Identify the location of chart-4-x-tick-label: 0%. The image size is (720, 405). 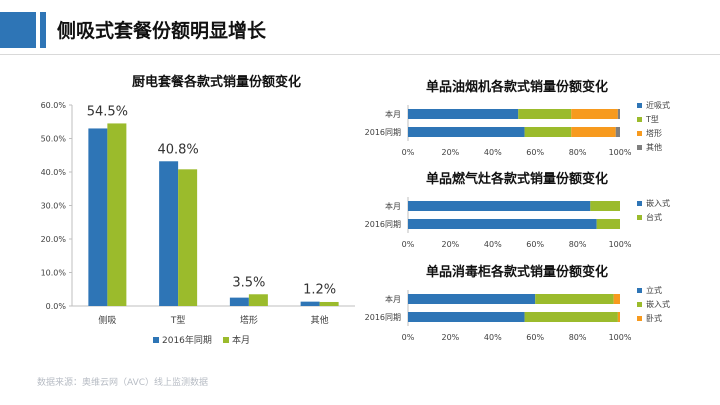
(408, 337).